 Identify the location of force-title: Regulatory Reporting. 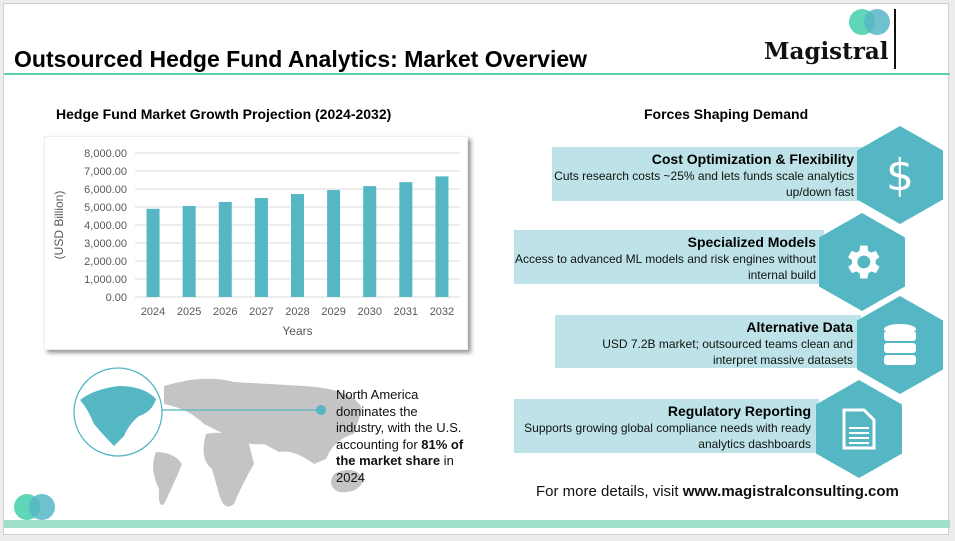
(739, 411).